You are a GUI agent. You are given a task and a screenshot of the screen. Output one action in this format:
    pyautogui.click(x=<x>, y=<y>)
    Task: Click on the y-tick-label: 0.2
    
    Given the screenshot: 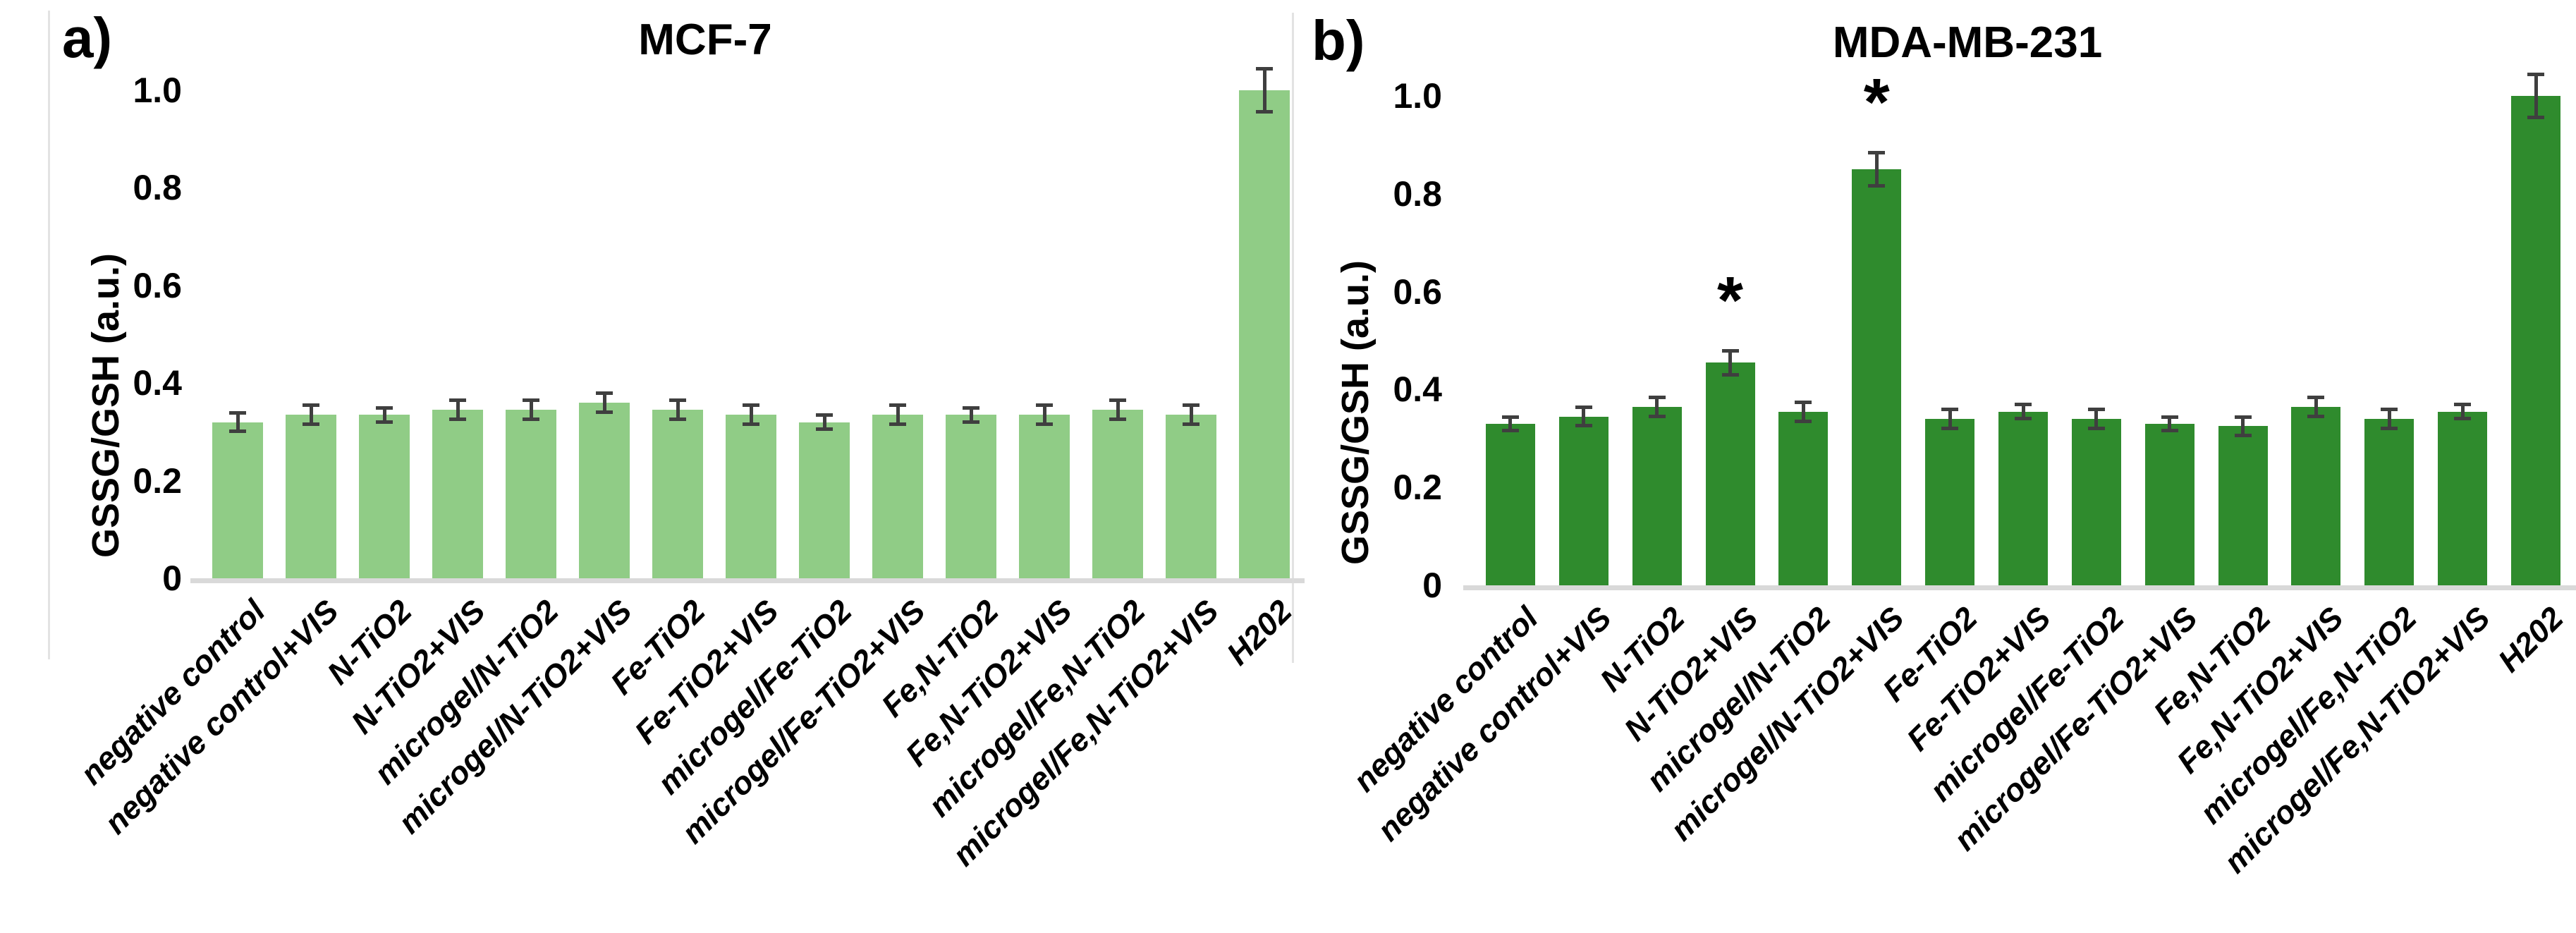 What is the action you would take?
    pyautogui.click(x=1418, y=488)
    